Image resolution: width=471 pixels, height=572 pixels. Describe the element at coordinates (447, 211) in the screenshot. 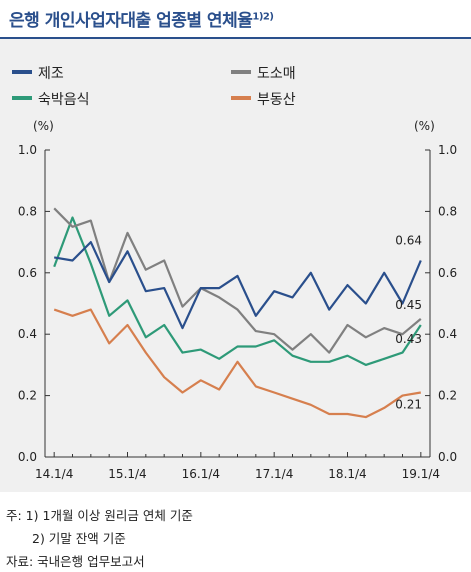

I see `y-tick-label-right: 0.8` at that location.